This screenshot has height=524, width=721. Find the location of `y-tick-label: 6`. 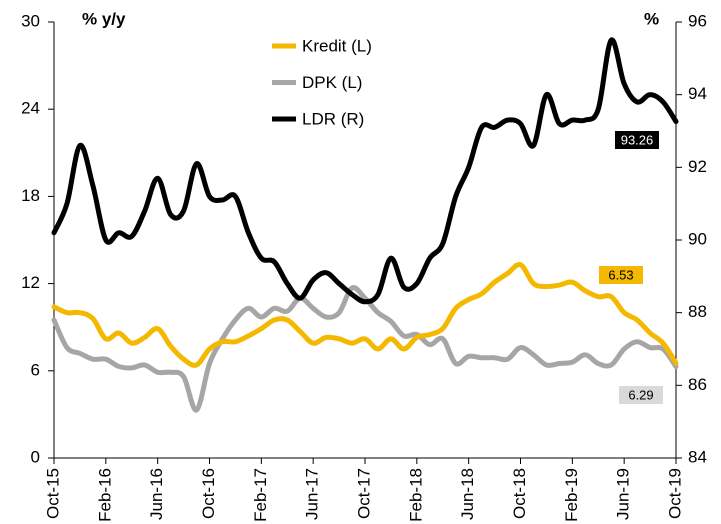

y-tick-label: 6 is located at coordinates (35, 369).